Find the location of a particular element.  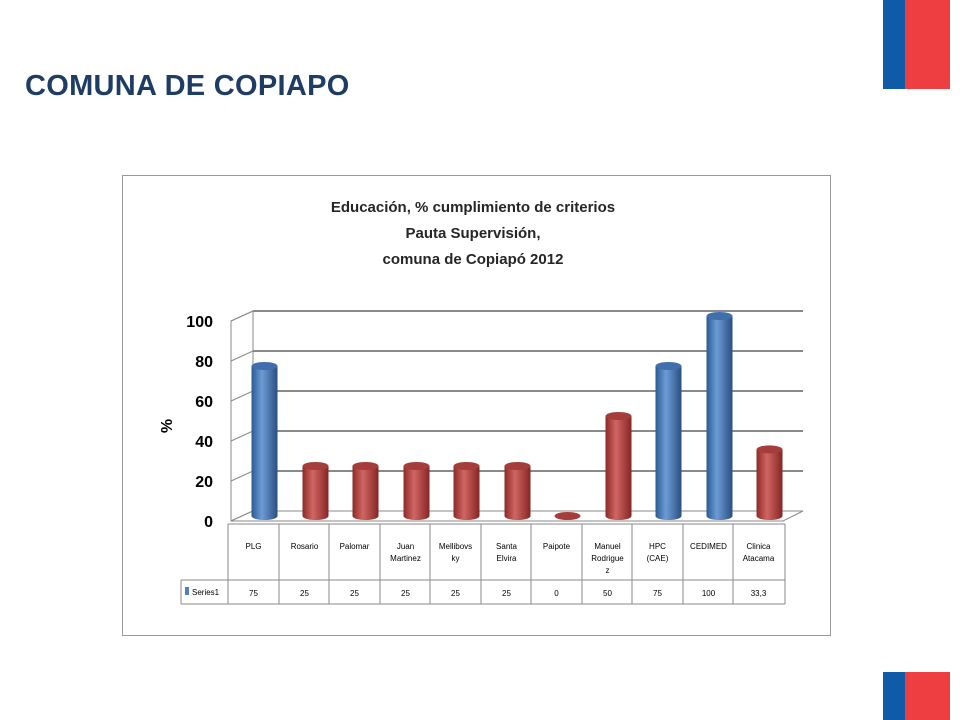

x-tick-label: Rodrigue is located at coordinates (607, 558).